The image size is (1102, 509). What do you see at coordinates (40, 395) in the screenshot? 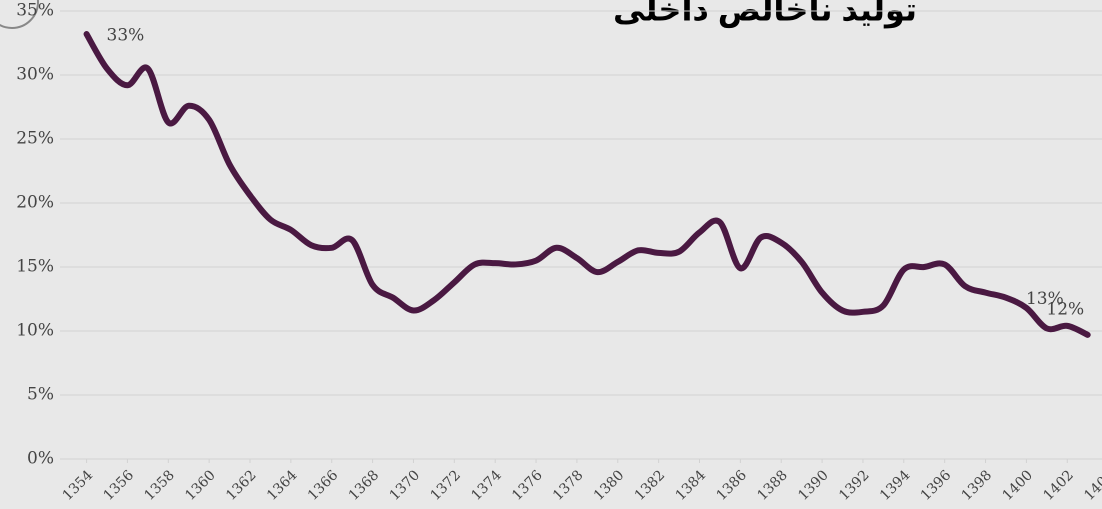
I see `y-tick-label: 5%` at bounding box center [40, 395].